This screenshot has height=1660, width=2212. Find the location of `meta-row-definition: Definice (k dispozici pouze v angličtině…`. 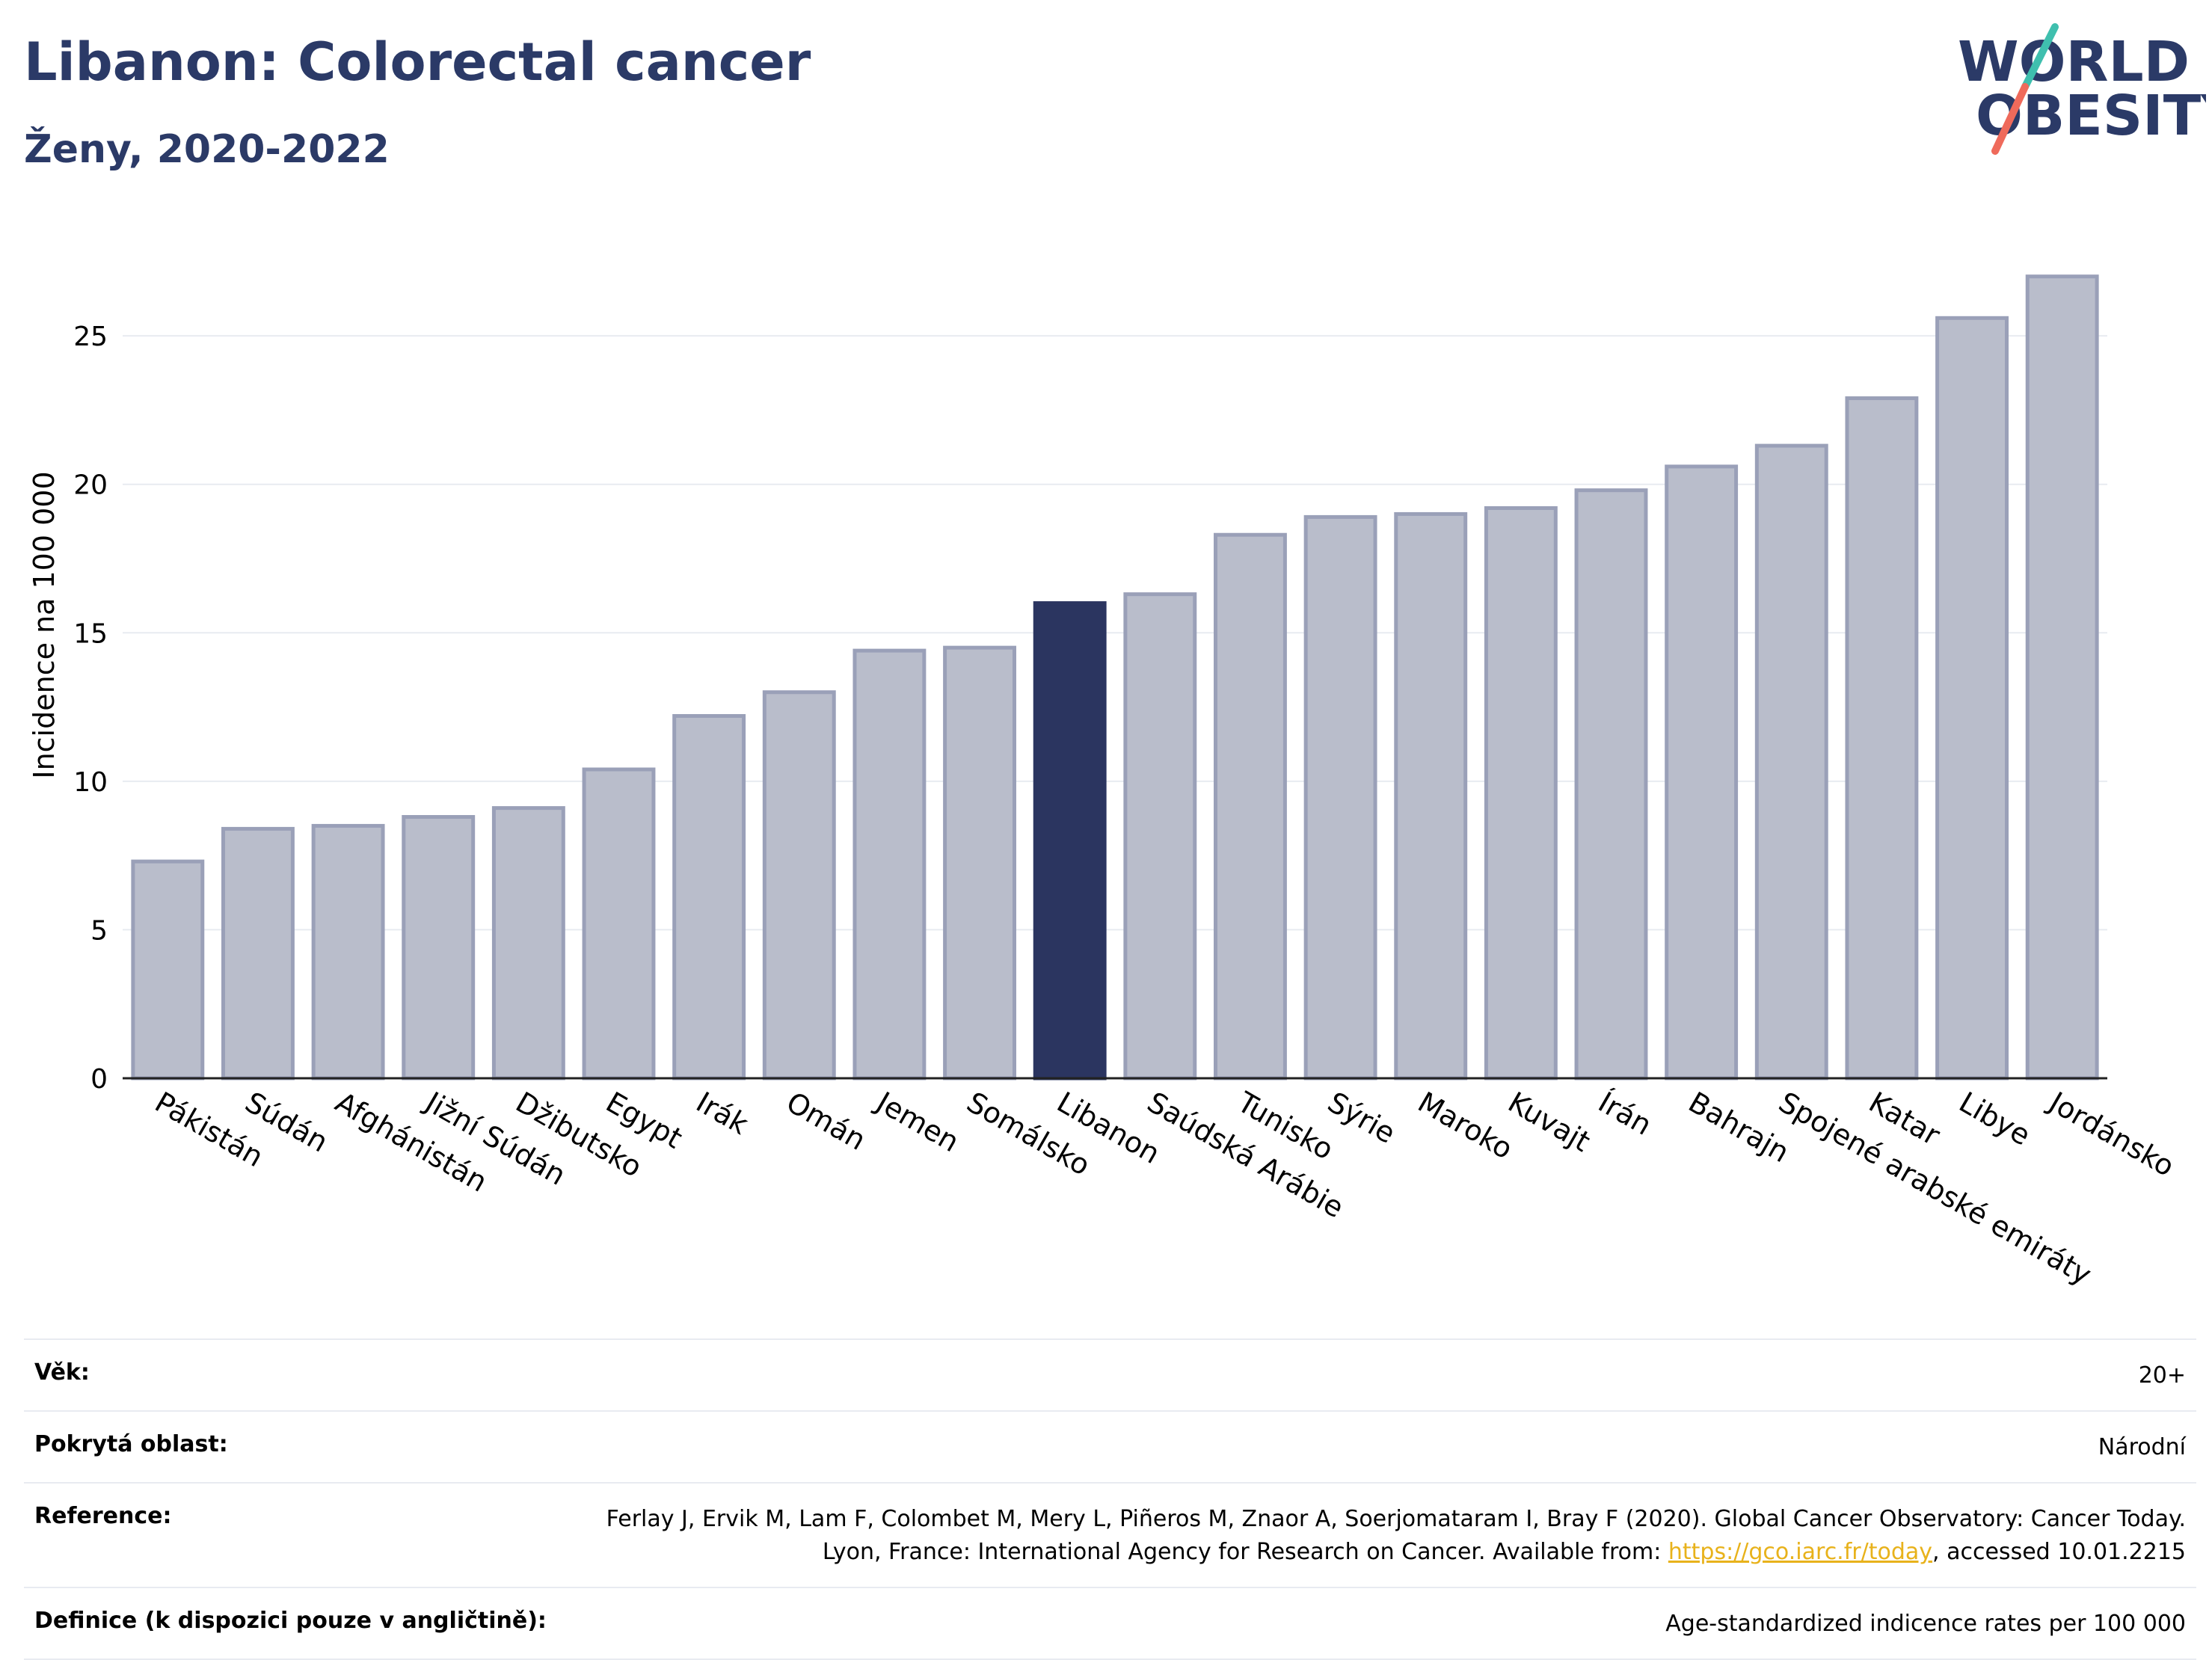

meta-row-definition: Definice (k dispozici pouze v angličtině… is located at coordinates (1110, 1623).